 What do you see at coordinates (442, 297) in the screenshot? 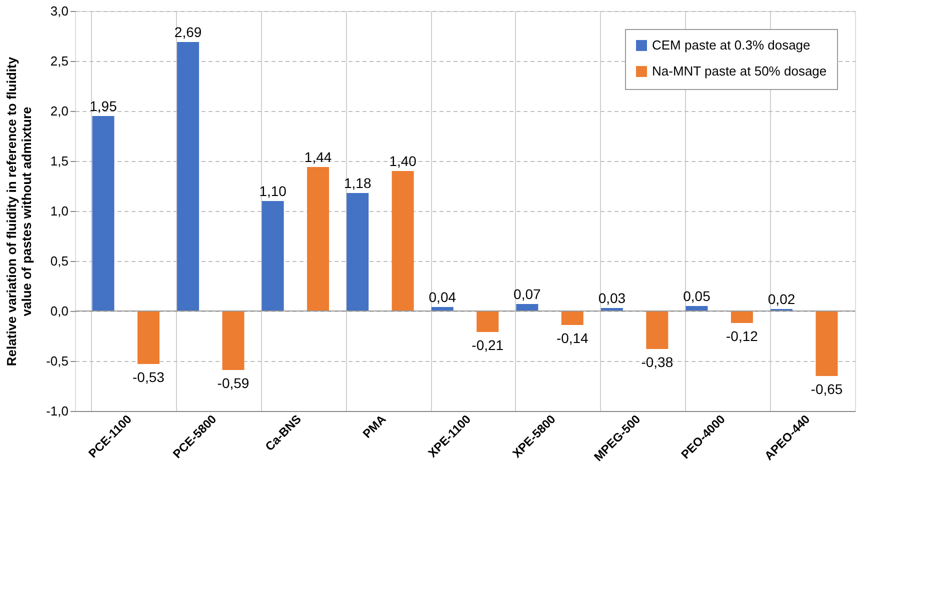
I see `data-label: 0,04` at bounding box center [442, 297].